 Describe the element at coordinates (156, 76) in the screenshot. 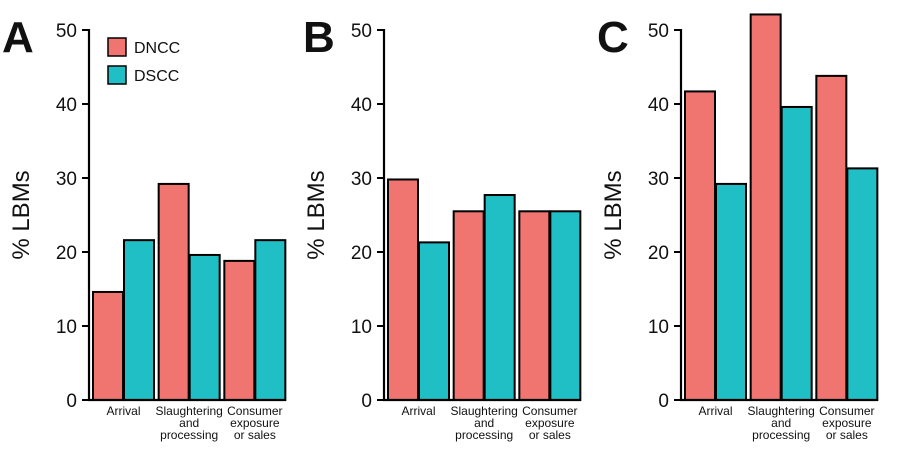

I see `legend-label-dscc: DSCC` at that location.